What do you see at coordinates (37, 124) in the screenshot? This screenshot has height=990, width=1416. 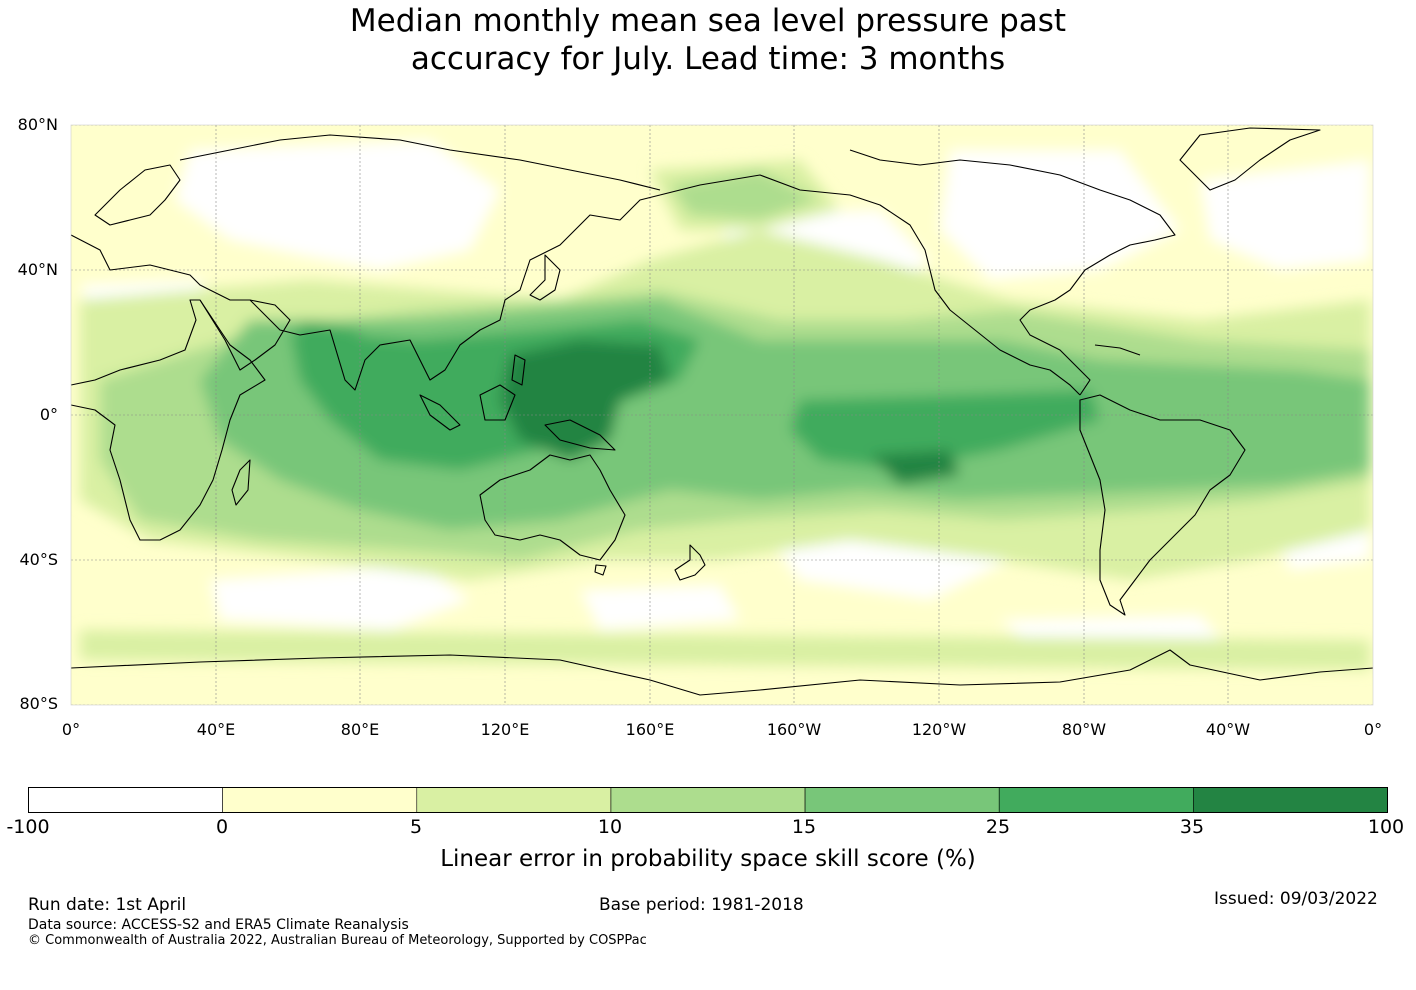 I see `lat-label-80n: 80°N` at bounding box center [37, 124].